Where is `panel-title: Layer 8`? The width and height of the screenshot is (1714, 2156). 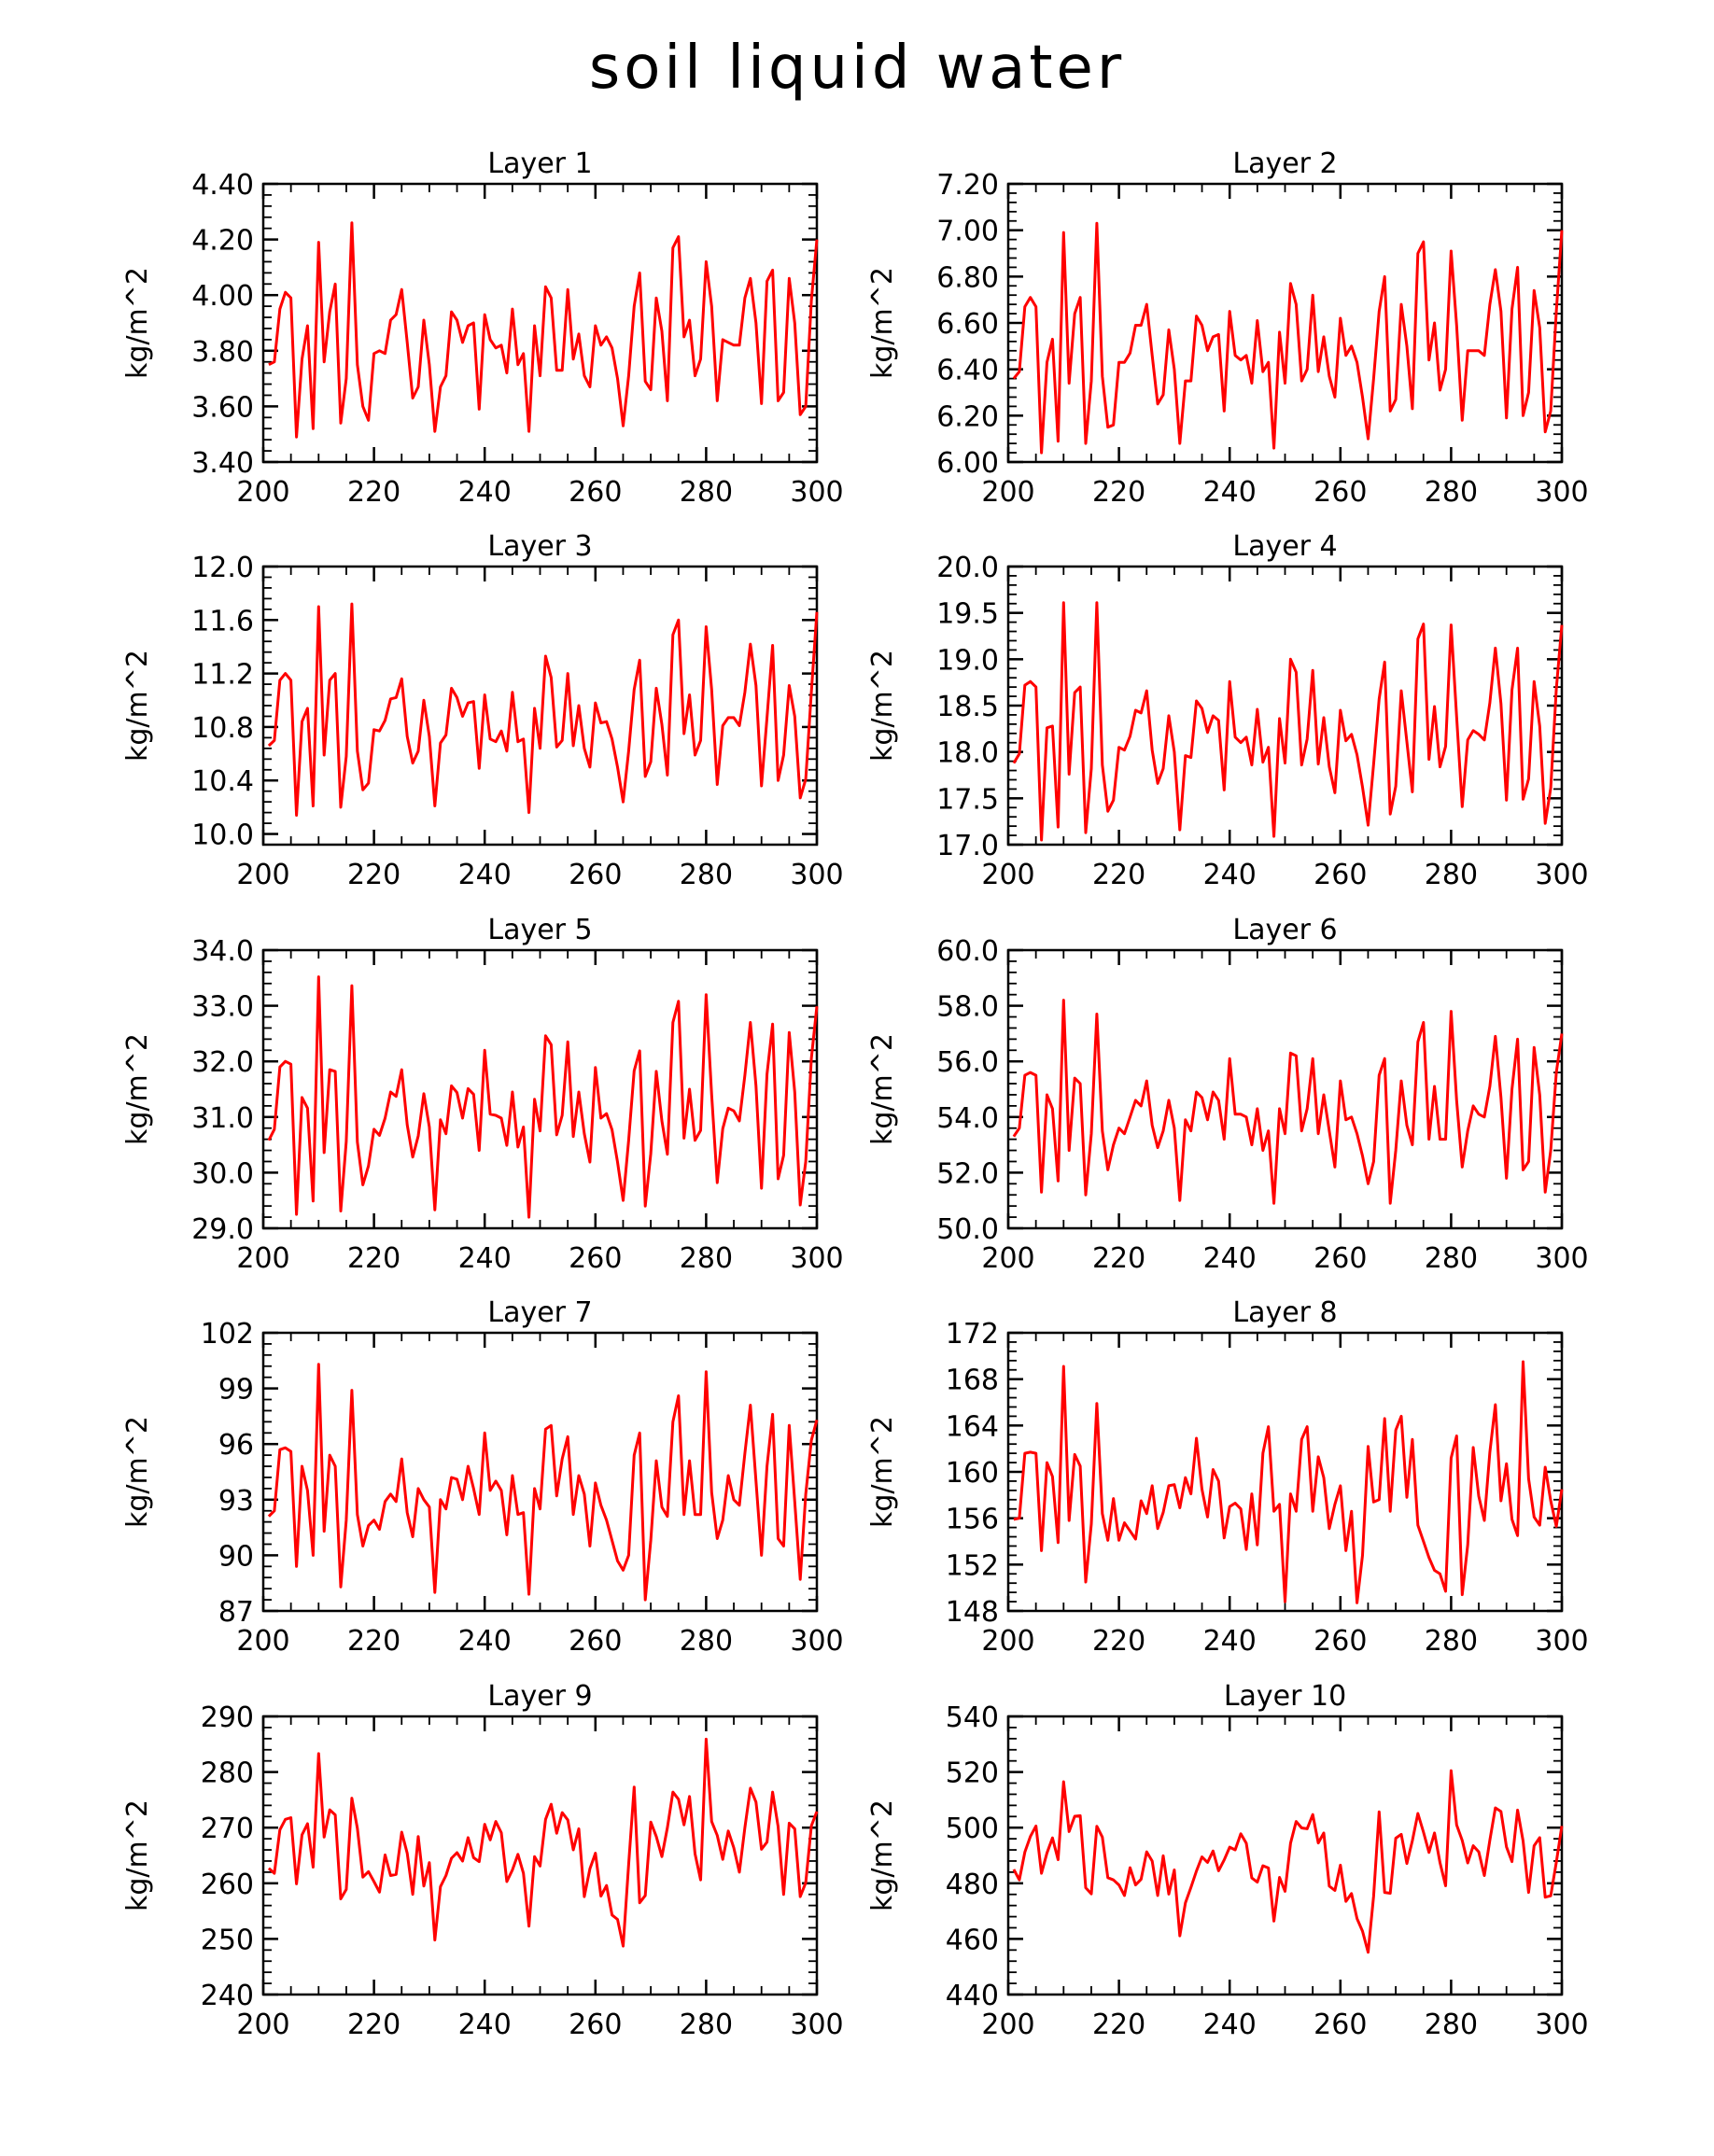
panel-title: Layer 8 is located at coordinates (1285, 1312).